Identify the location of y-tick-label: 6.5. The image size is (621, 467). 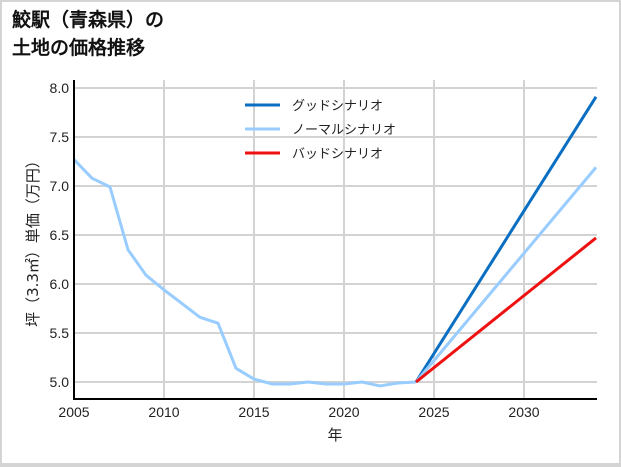
(60, 235).